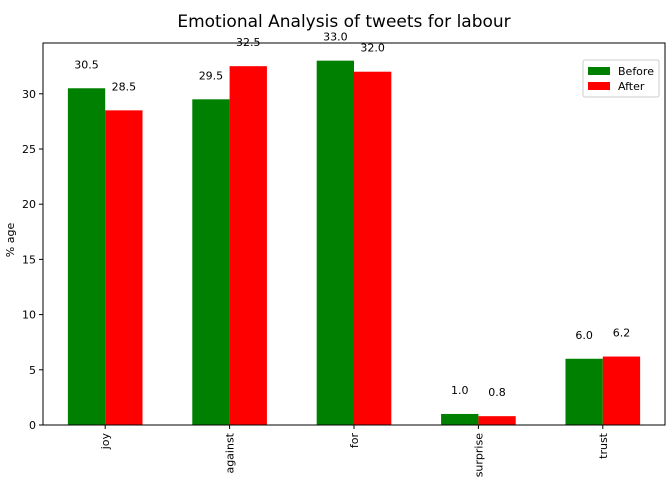 This screenshot has height=486, width=672. Describe the element at coordinates (599, 71) in the screenshot. I see `legend-swatch-before` at that location.